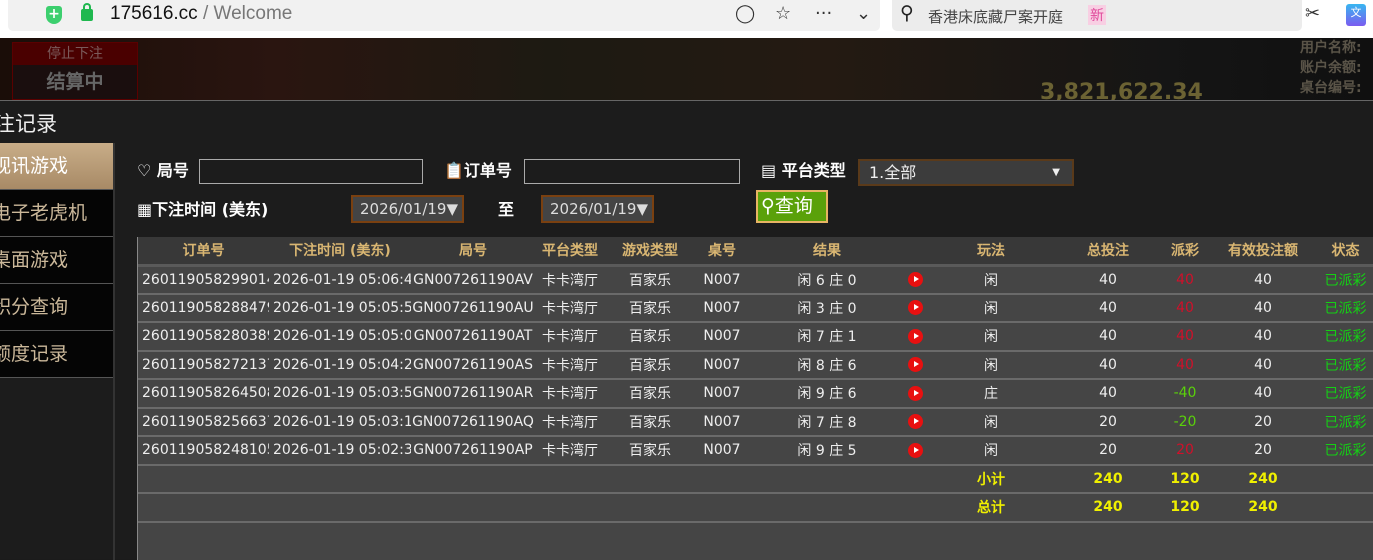  I want to click on star-icon: ☆, so click(783, 13).